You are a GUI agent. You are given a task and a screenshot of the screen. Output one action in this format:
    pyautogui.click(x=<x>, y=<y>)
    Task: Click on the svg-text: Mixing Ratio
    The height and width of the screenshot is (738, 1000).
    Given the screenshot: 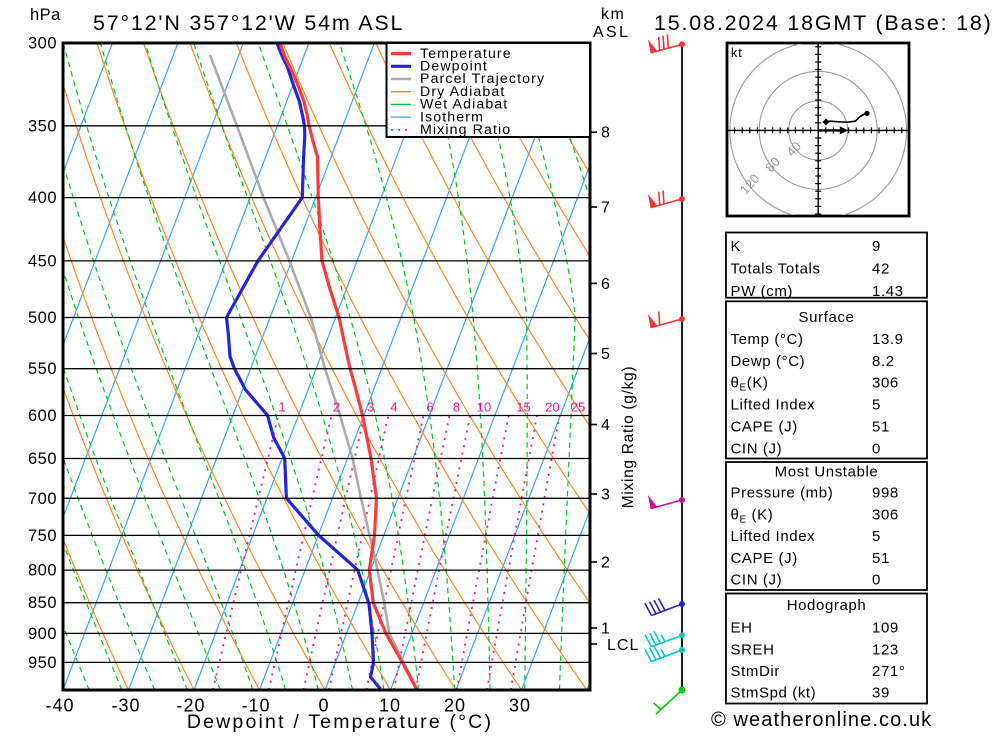 What is the action you would take?
    pyautogui.click(x=465, y=130)
    